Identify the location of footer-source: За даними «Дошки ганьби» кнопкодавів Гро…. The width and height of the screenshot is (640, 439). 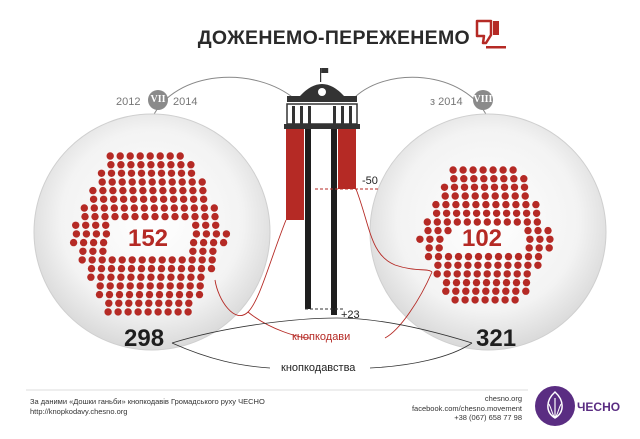
(147, 406).